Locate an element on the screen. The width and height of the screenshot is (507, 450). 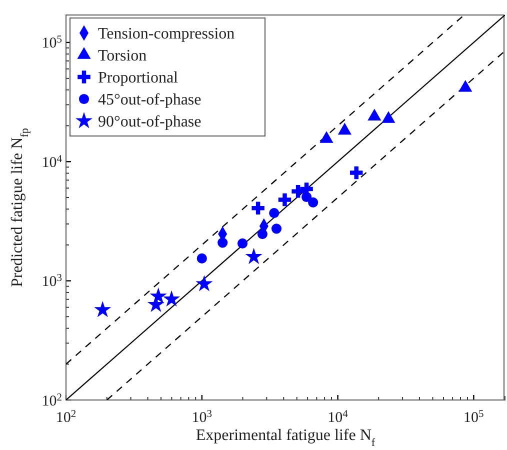
x-axis-title: Experimental fatigue life N$_{f}$ is located at coordinates (286, 438).